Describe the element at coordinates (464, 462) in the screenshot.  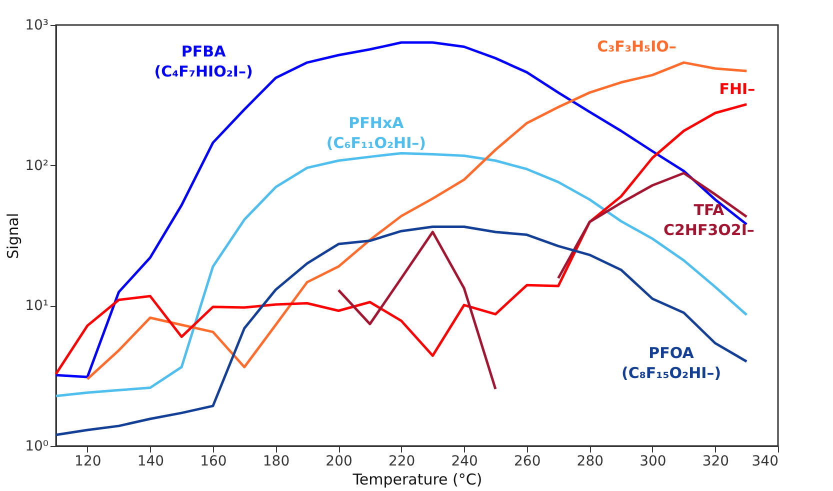
I see `x-tick-label: 240` at that location.